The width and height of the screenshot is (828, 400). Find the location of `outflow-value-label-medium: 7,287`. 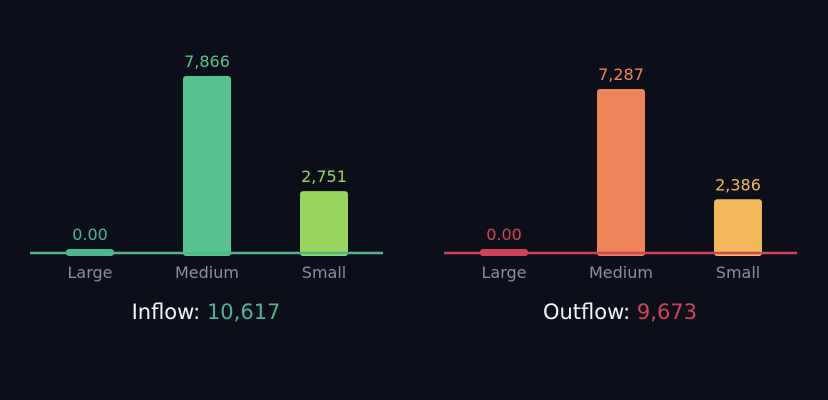

outflow-value-label-medium: 7,287 is located at coordinates (621, 74).